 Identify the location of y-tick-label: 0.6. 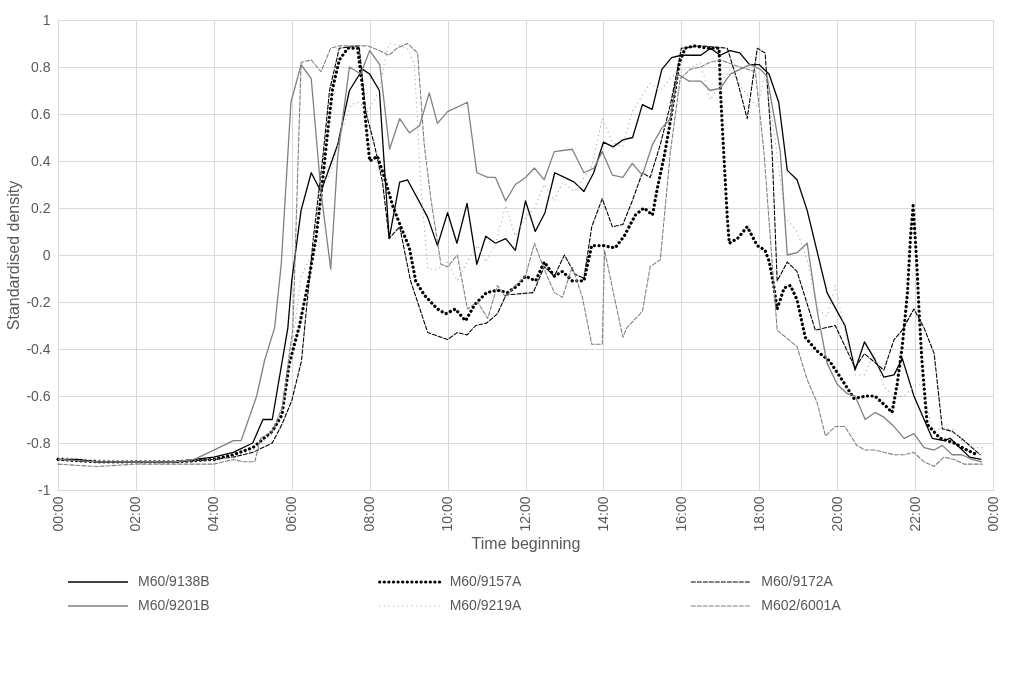
(41, 113).